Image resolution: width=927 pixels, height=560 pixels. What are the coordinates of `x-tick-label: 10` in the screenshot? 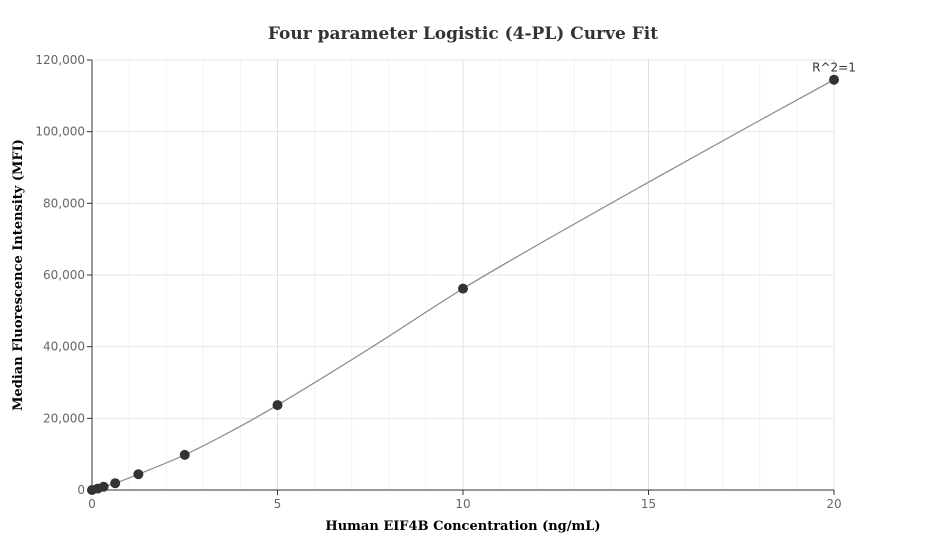 It's located at (462, 504).